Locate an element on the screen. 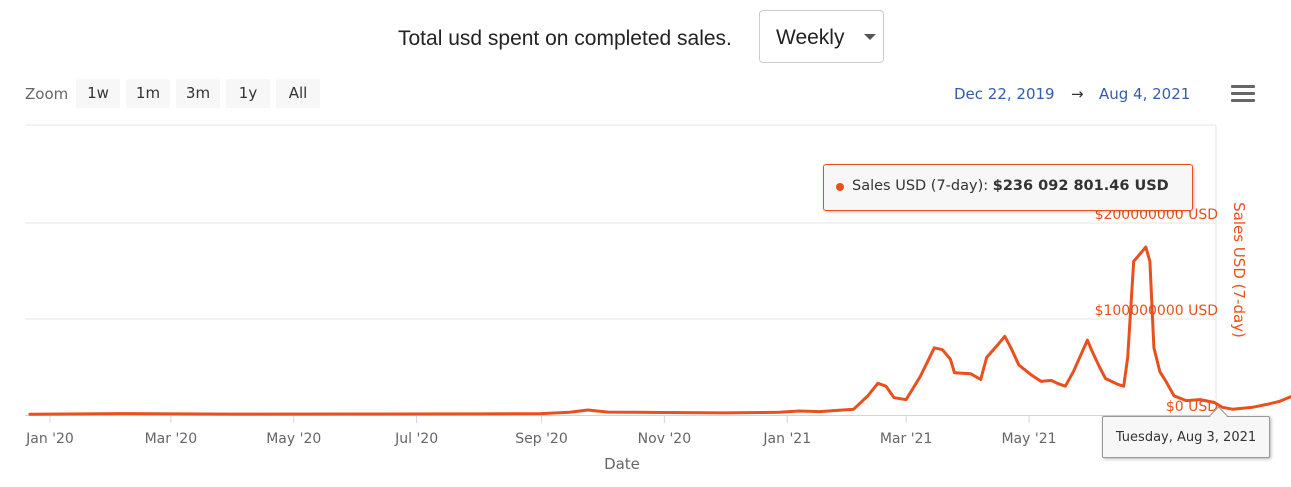 Image resolution: width=1291 pixels, height=487 pixels. zoom-button-3m: 3m is located at coordinates (198, 93).